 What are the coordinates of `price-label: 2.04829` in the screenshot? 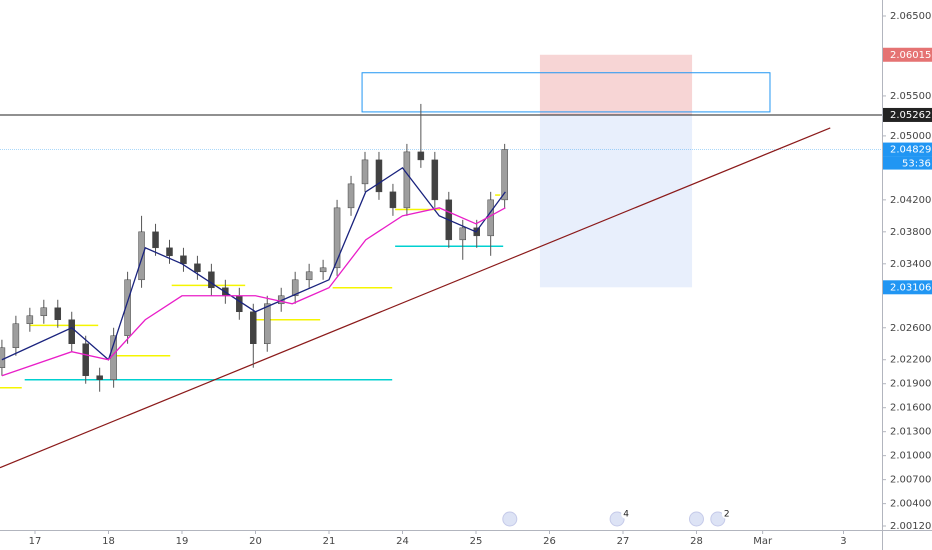 It's located at (910, 150).